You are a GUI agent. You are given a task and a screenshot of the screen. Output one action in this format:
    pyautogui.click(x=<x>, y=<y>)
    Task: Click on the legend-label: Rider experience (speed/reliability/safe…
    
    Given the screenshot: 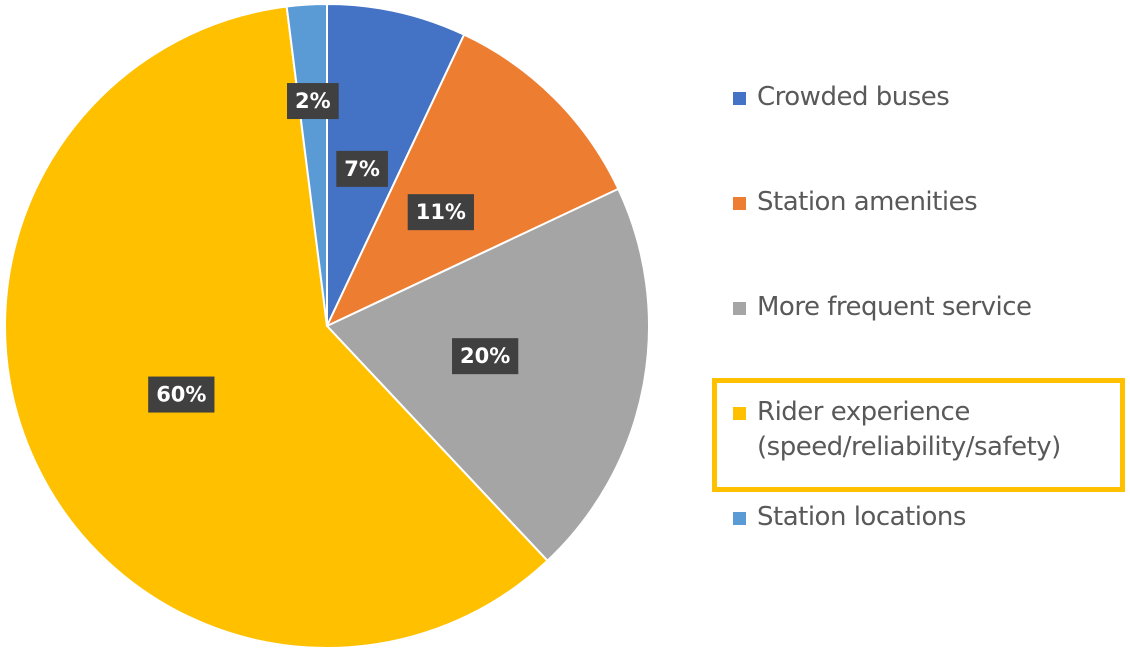 What is the action you would take?
    pyautogui.click(x=909, y=429)
    